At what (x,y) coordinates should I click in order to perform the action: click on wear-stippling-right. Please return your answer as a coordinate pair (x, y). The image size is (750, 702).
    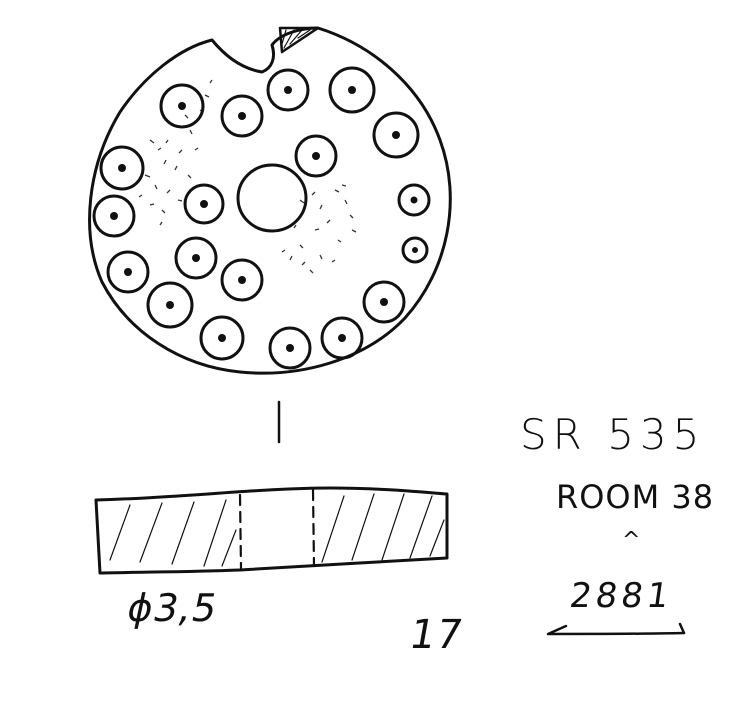
    Looking at the image, I should click on (319, 222).